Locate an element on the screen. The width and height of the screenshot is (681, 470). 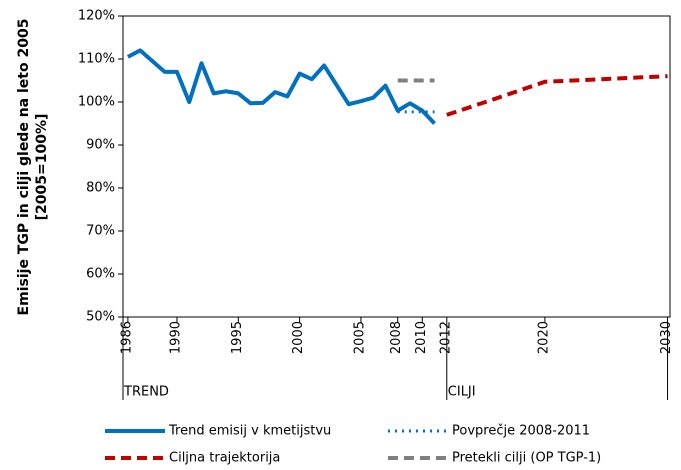
y-tick-label: 100% is located at coordinates (96, 102).